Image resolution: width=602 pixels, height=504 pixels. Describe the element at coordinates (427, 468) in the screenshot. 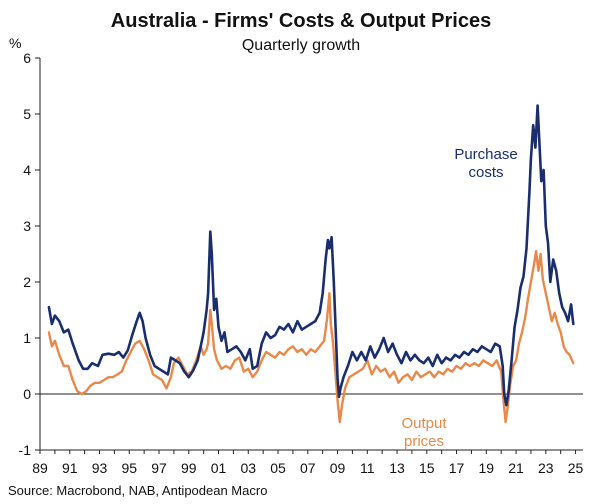

I see `x-tick-label: 15` at that location.